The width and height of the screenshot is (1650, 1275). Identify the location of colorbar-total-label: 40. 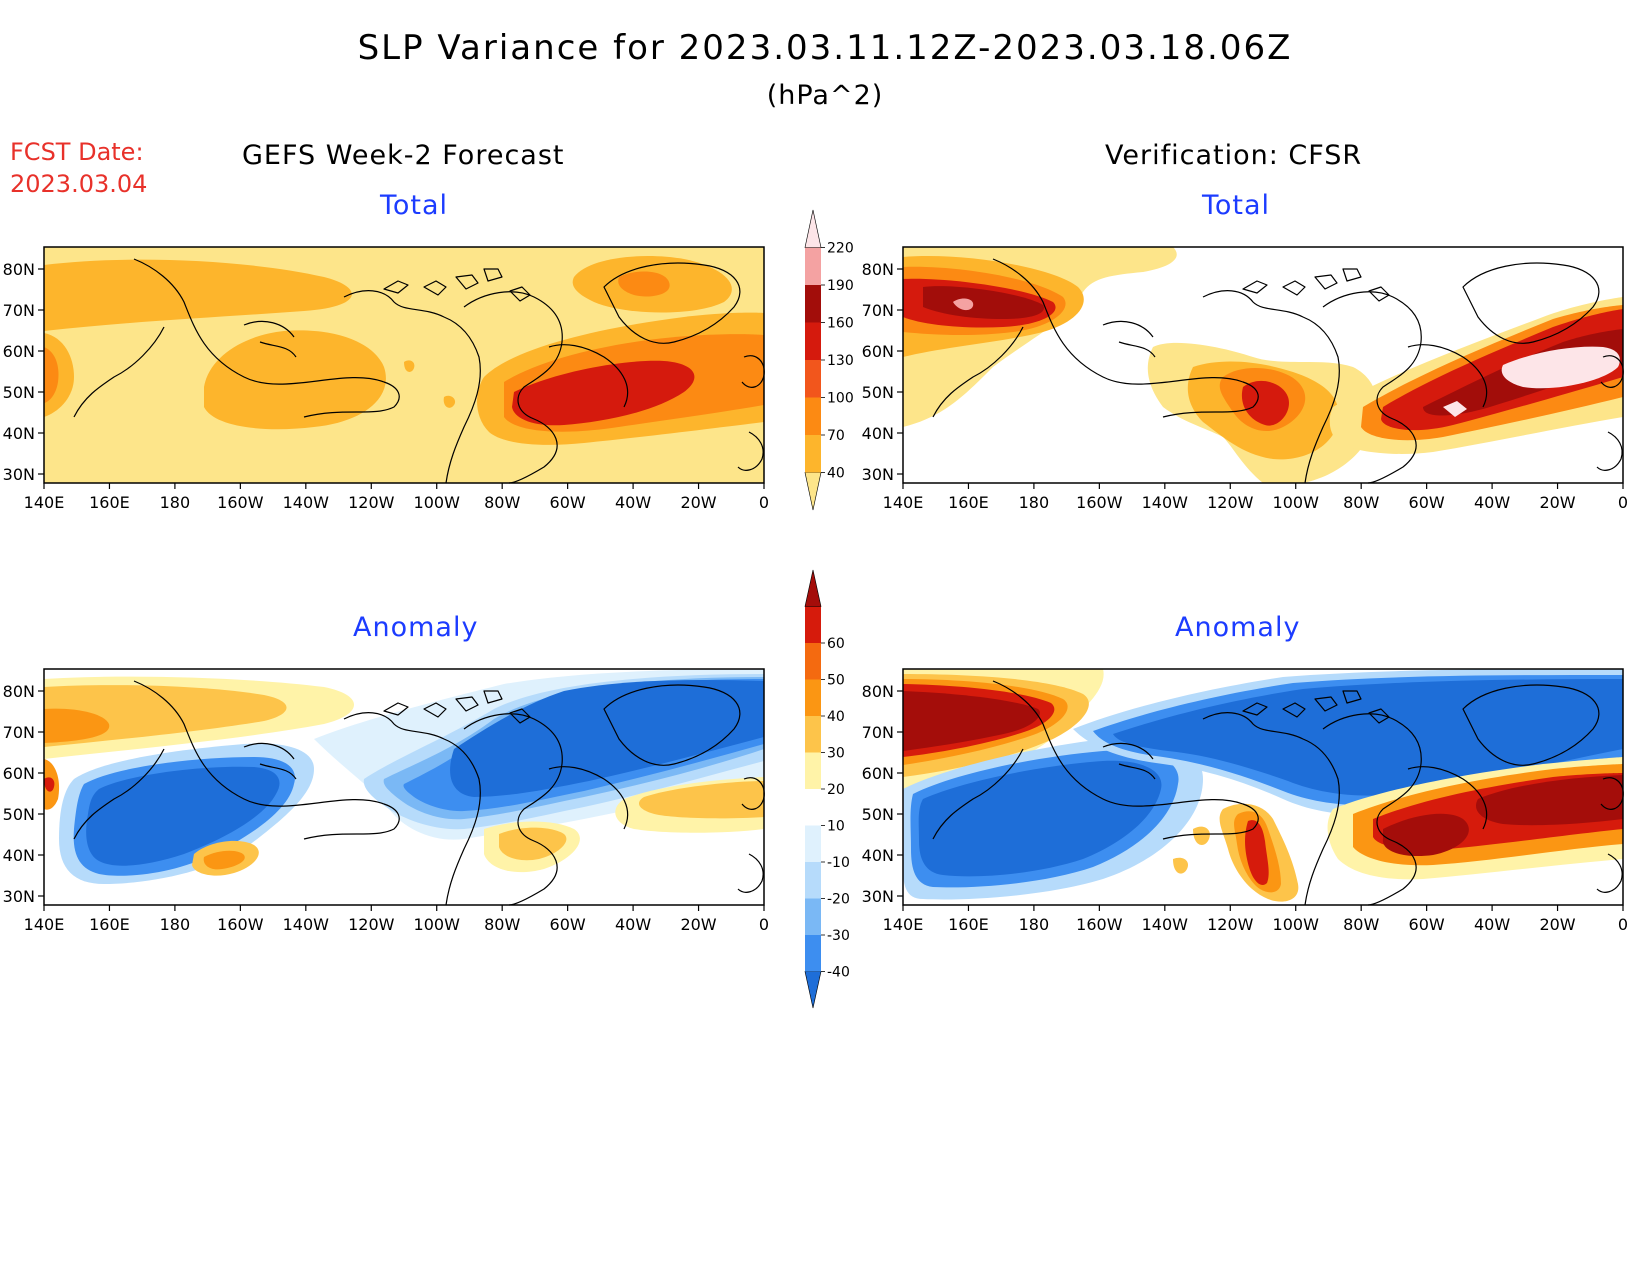
(836, 474).